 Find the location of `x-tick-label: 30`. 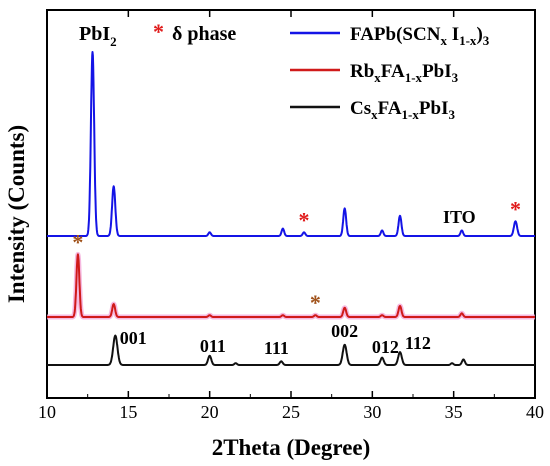

x-tick-label: 30 is located at coordinates (372, 412).